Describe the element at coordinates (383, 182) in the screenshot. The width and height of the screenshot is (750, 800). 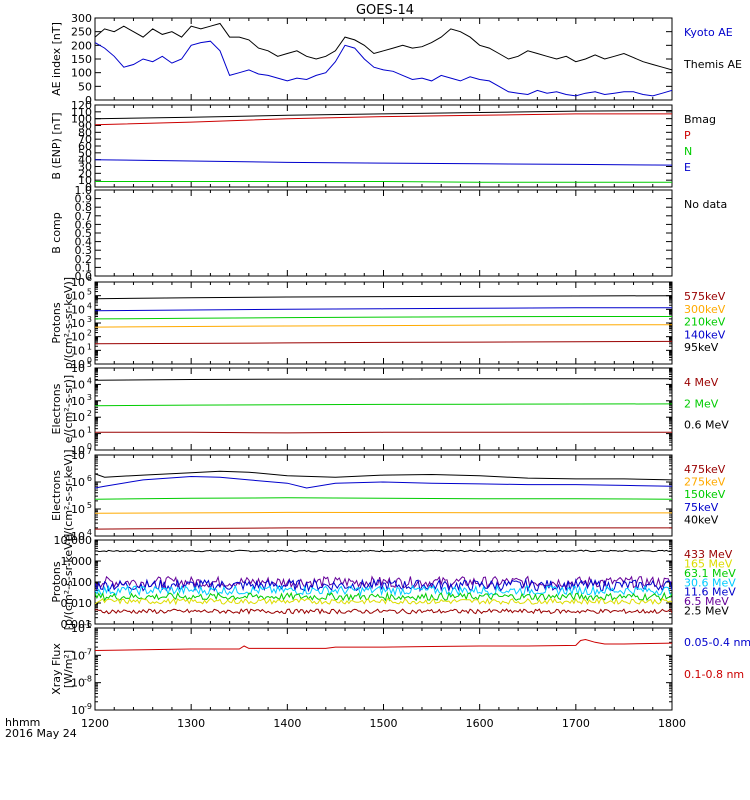
I see `series-line-n` at that location.